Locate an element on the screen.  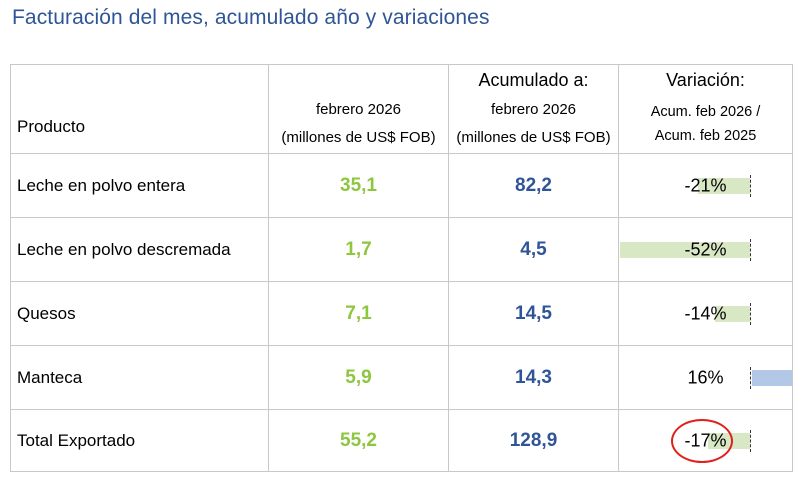
header-accum-title: Acumulado a: is located at coordinates (533, 80).